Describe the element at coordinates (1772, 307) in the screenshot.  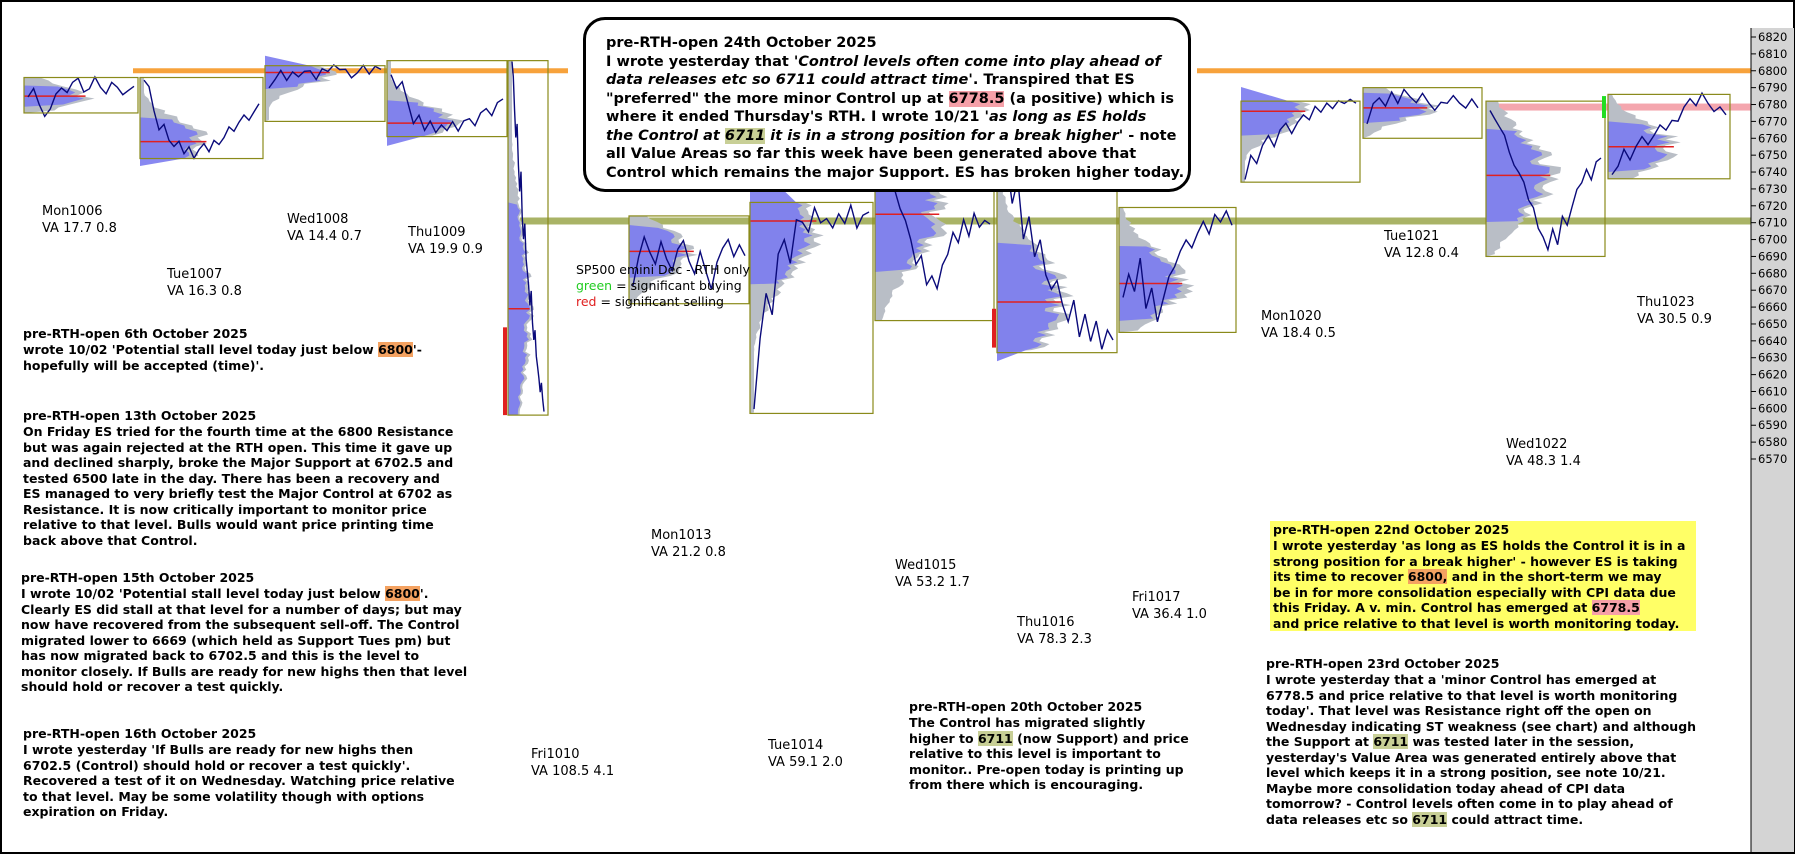
I see `y-tick-label: 6660` at that location.